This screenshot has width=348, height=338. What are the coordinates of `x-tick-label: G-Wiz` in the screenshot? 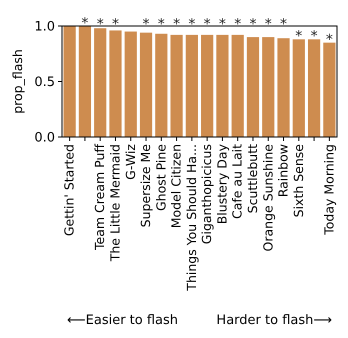 It's located at (130, 162).